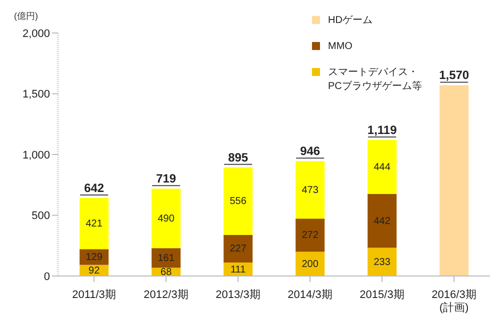 The image size is (500, 315). I want to click on legend-label: スマートデバイス・ PCブラウザゲーム等, so click(375, 80).